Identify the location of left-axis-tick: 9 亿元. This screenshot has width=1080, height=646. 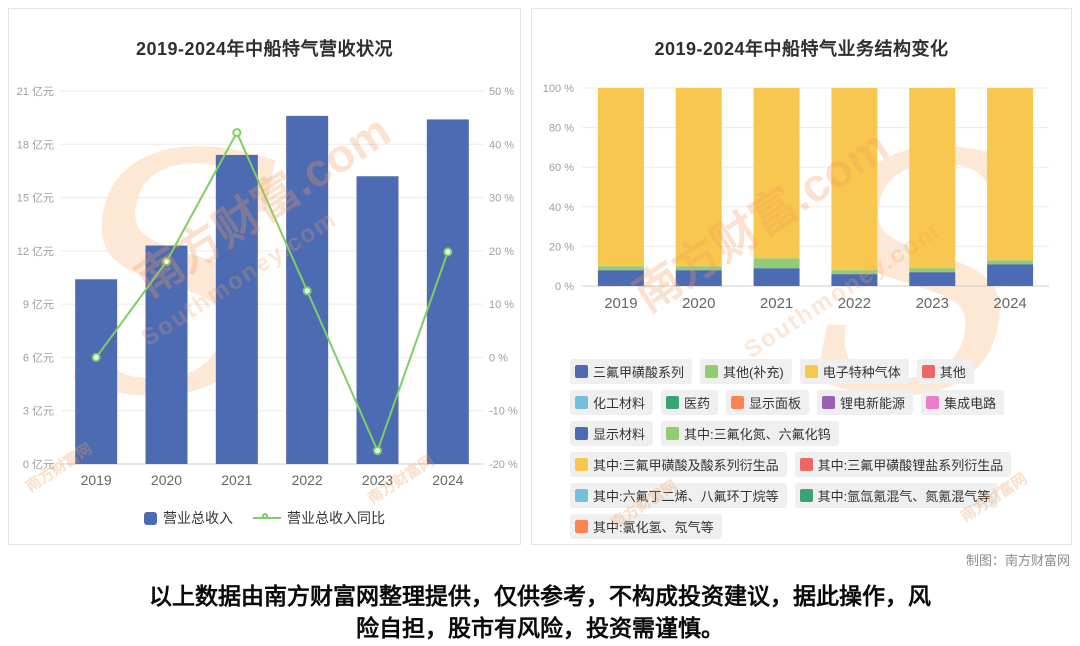
(38, 304).